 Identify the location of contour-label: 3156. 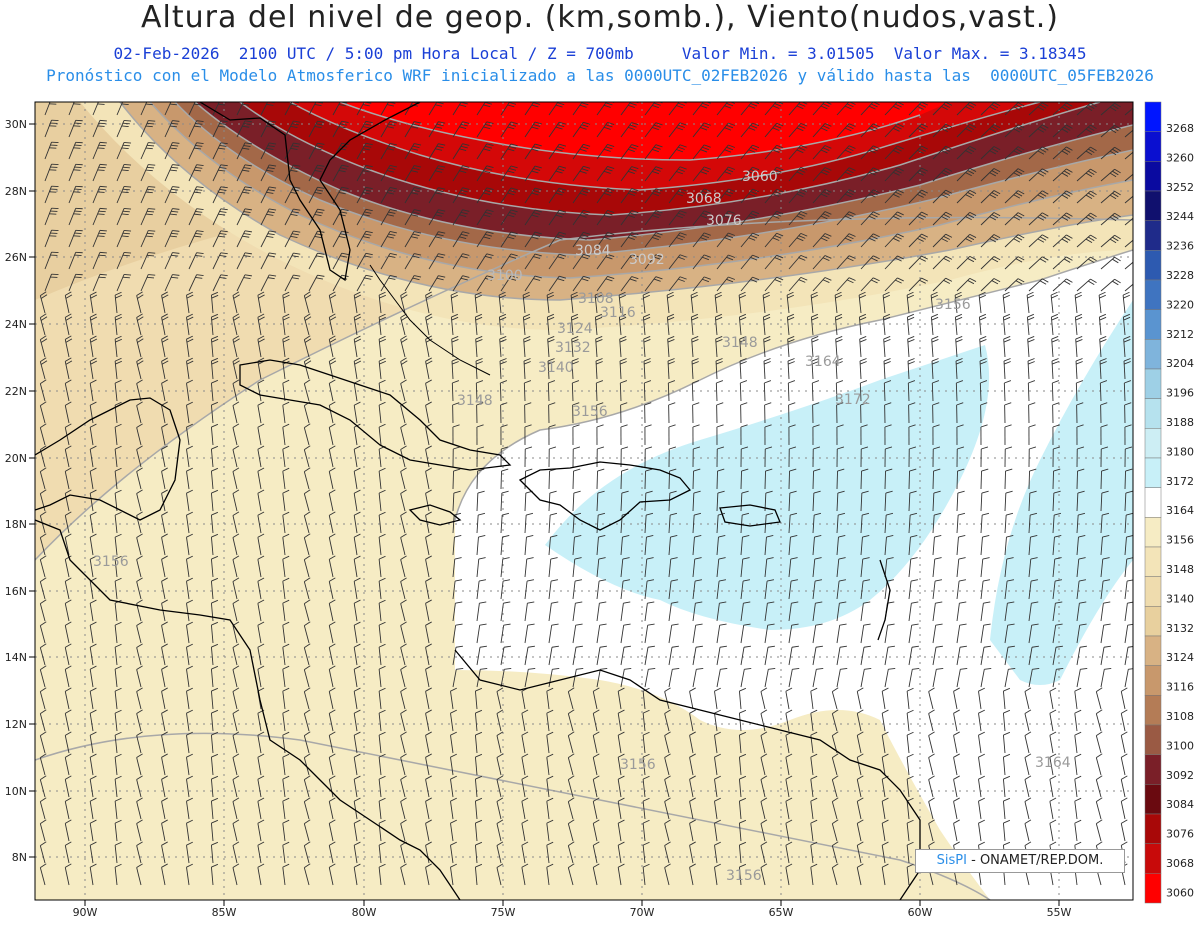
(590, 412).